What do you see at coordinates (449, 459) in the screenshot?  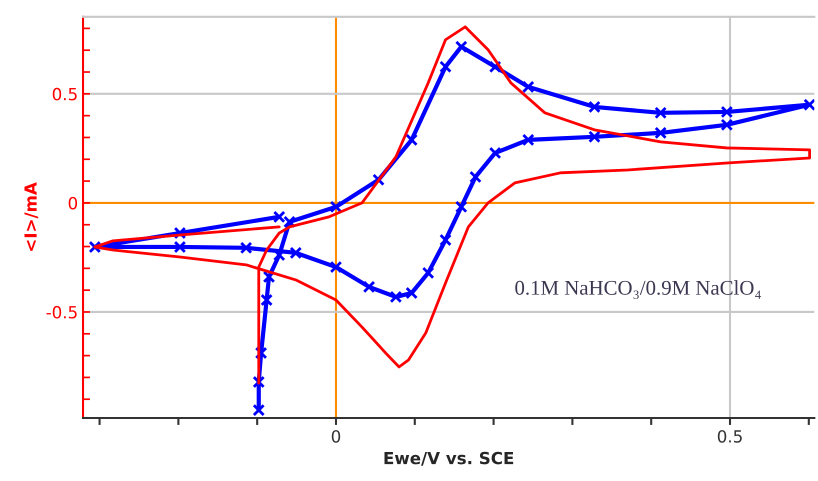 I see `x-axis-title: Ewe/V vs. SCE` at bounding box center [449, 459].